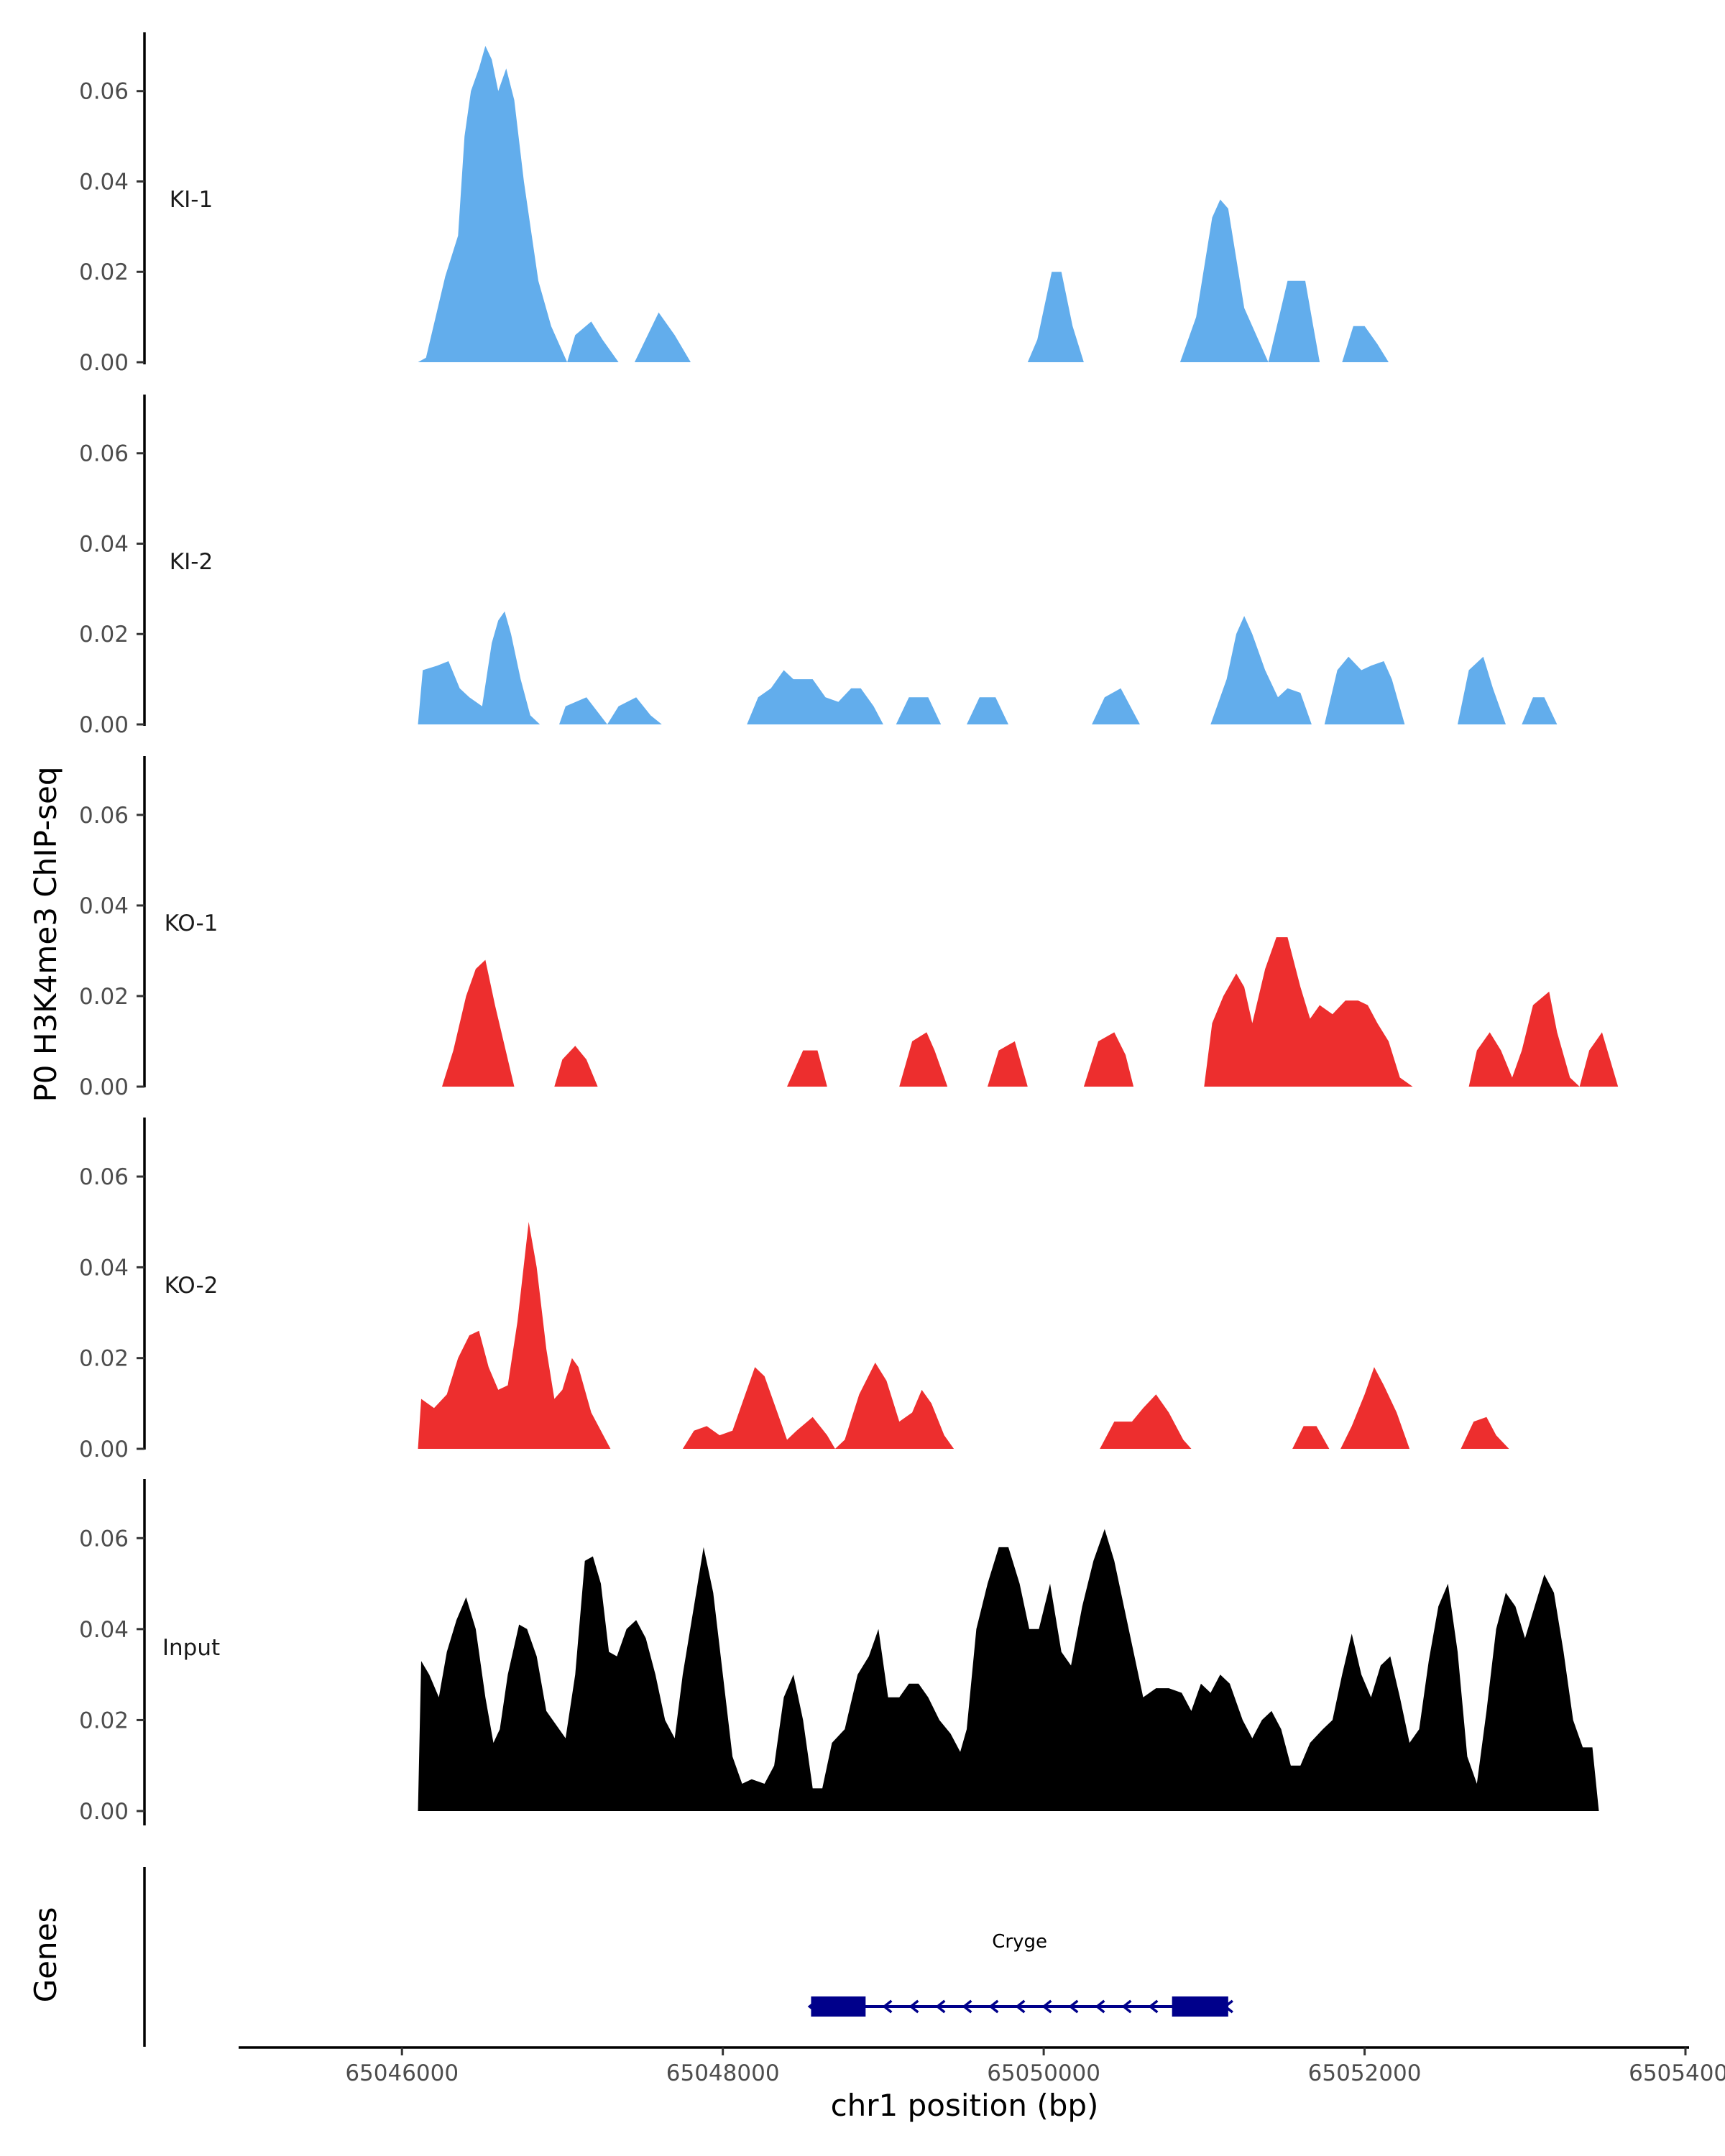 This screenshot has height=2156, width=1725. I want to click on track-label: KO-2, so click(191, 1286).